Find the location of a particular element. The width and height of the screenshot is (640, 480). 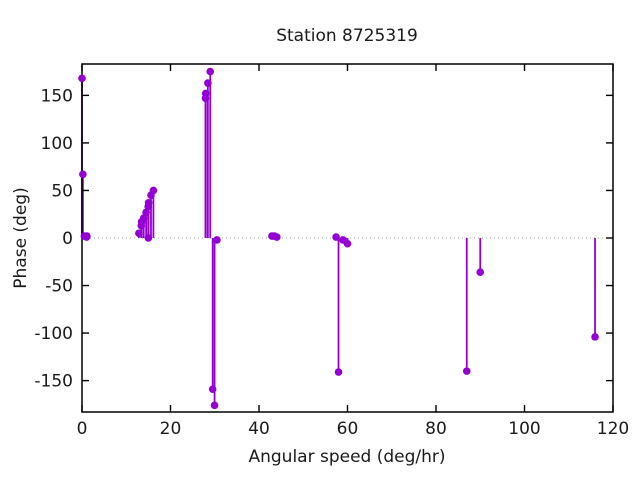

chart-title: Station 8725319 is located at coordinates (347, 36).